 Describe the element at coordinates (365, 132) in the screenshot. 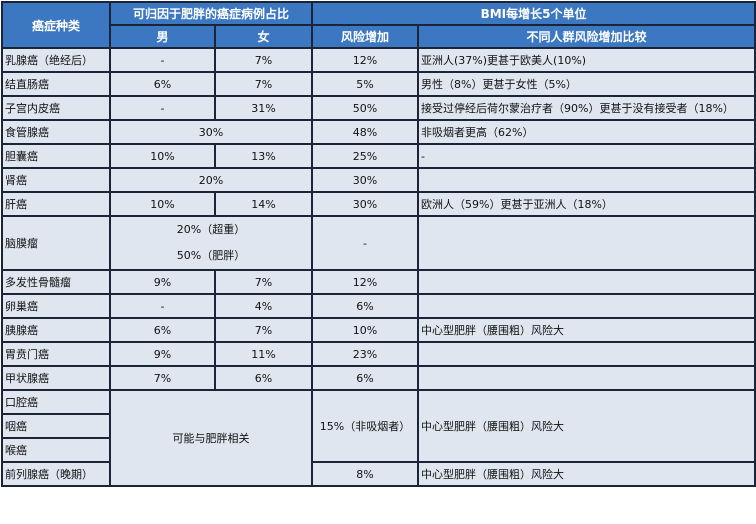

I see `risk-increase: 48%` at that location.